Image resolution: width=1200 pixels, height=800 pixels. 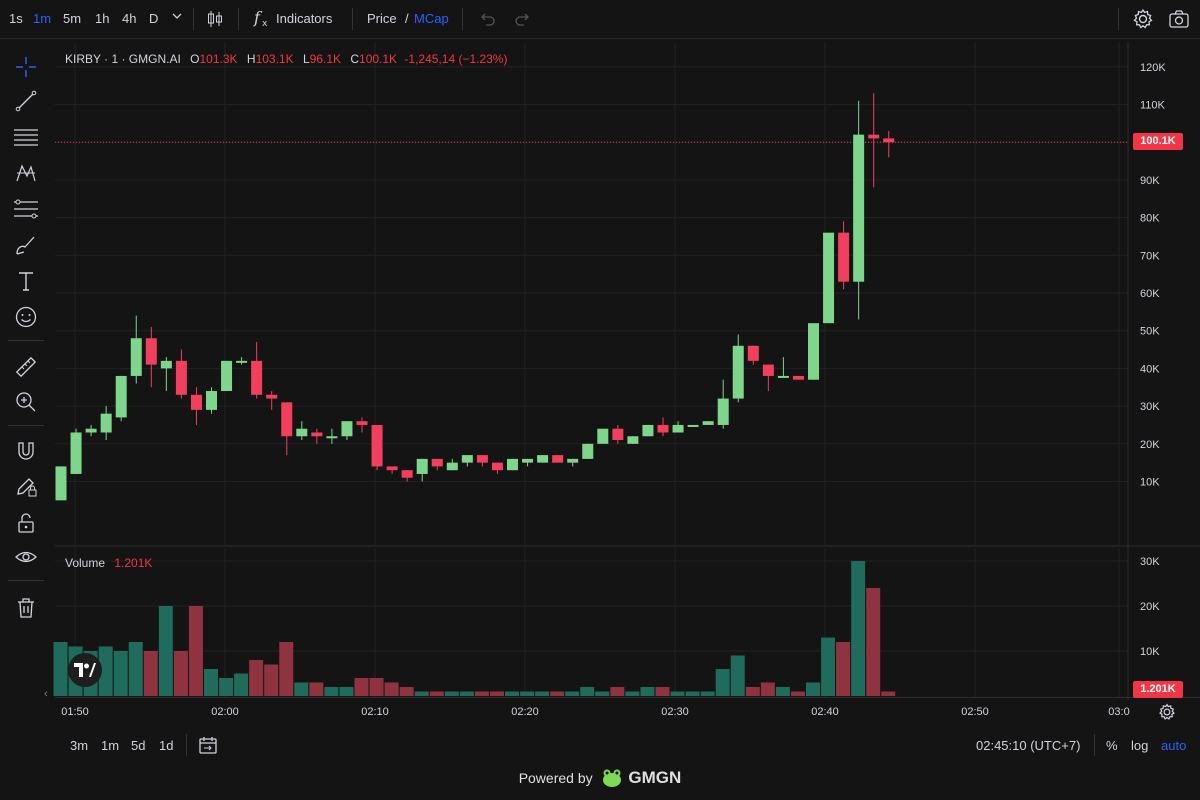 I want to click on horizontal-lines-icon, so click(x=26, y=137).